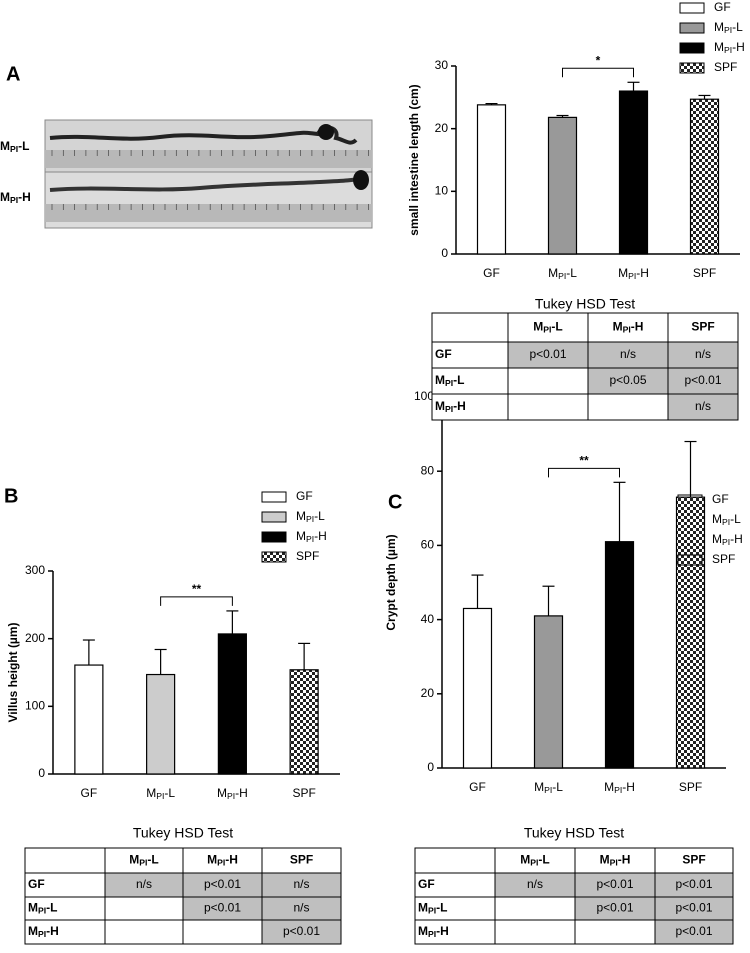 The height and width of the screenshot is (953, 750). Describe the element at coordinates (35, 570) in the screenshot. I see `y-tick-label: 300` at that location.